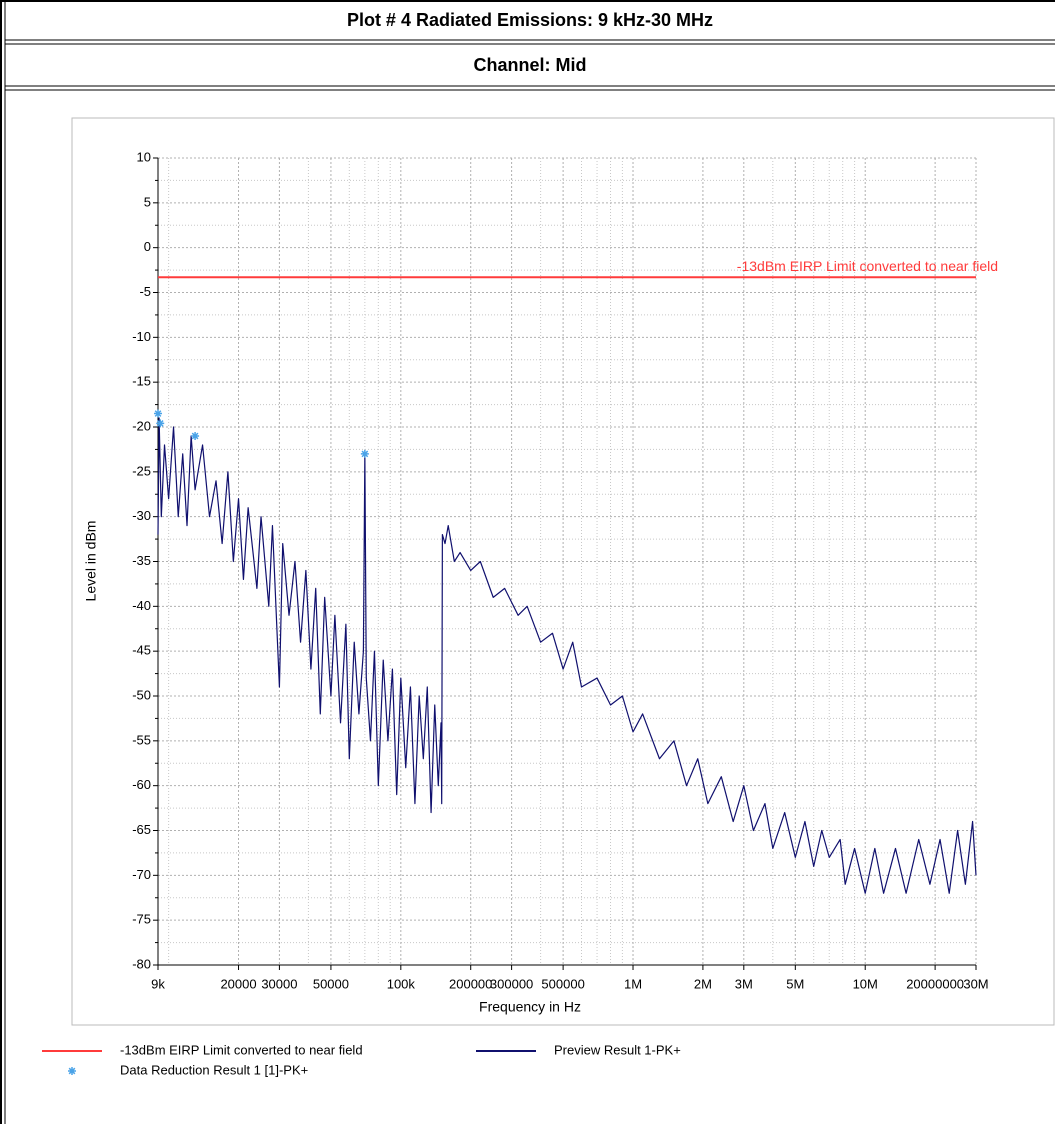 The image size is (1055, 1129). Describe the element at coordinates (141, 560) in the screenshot. I see `y-tick-label: -35` at that location.